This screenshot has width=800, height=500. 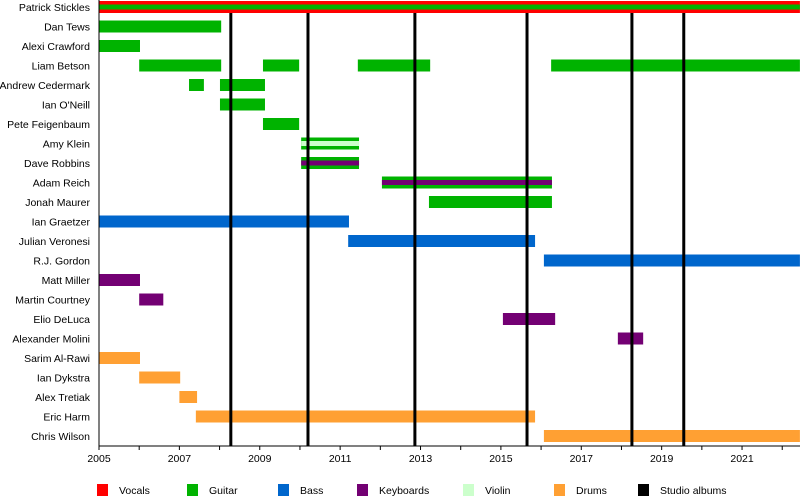 I want to click on member-label: Matt Miller, so click(x=66, y=281).